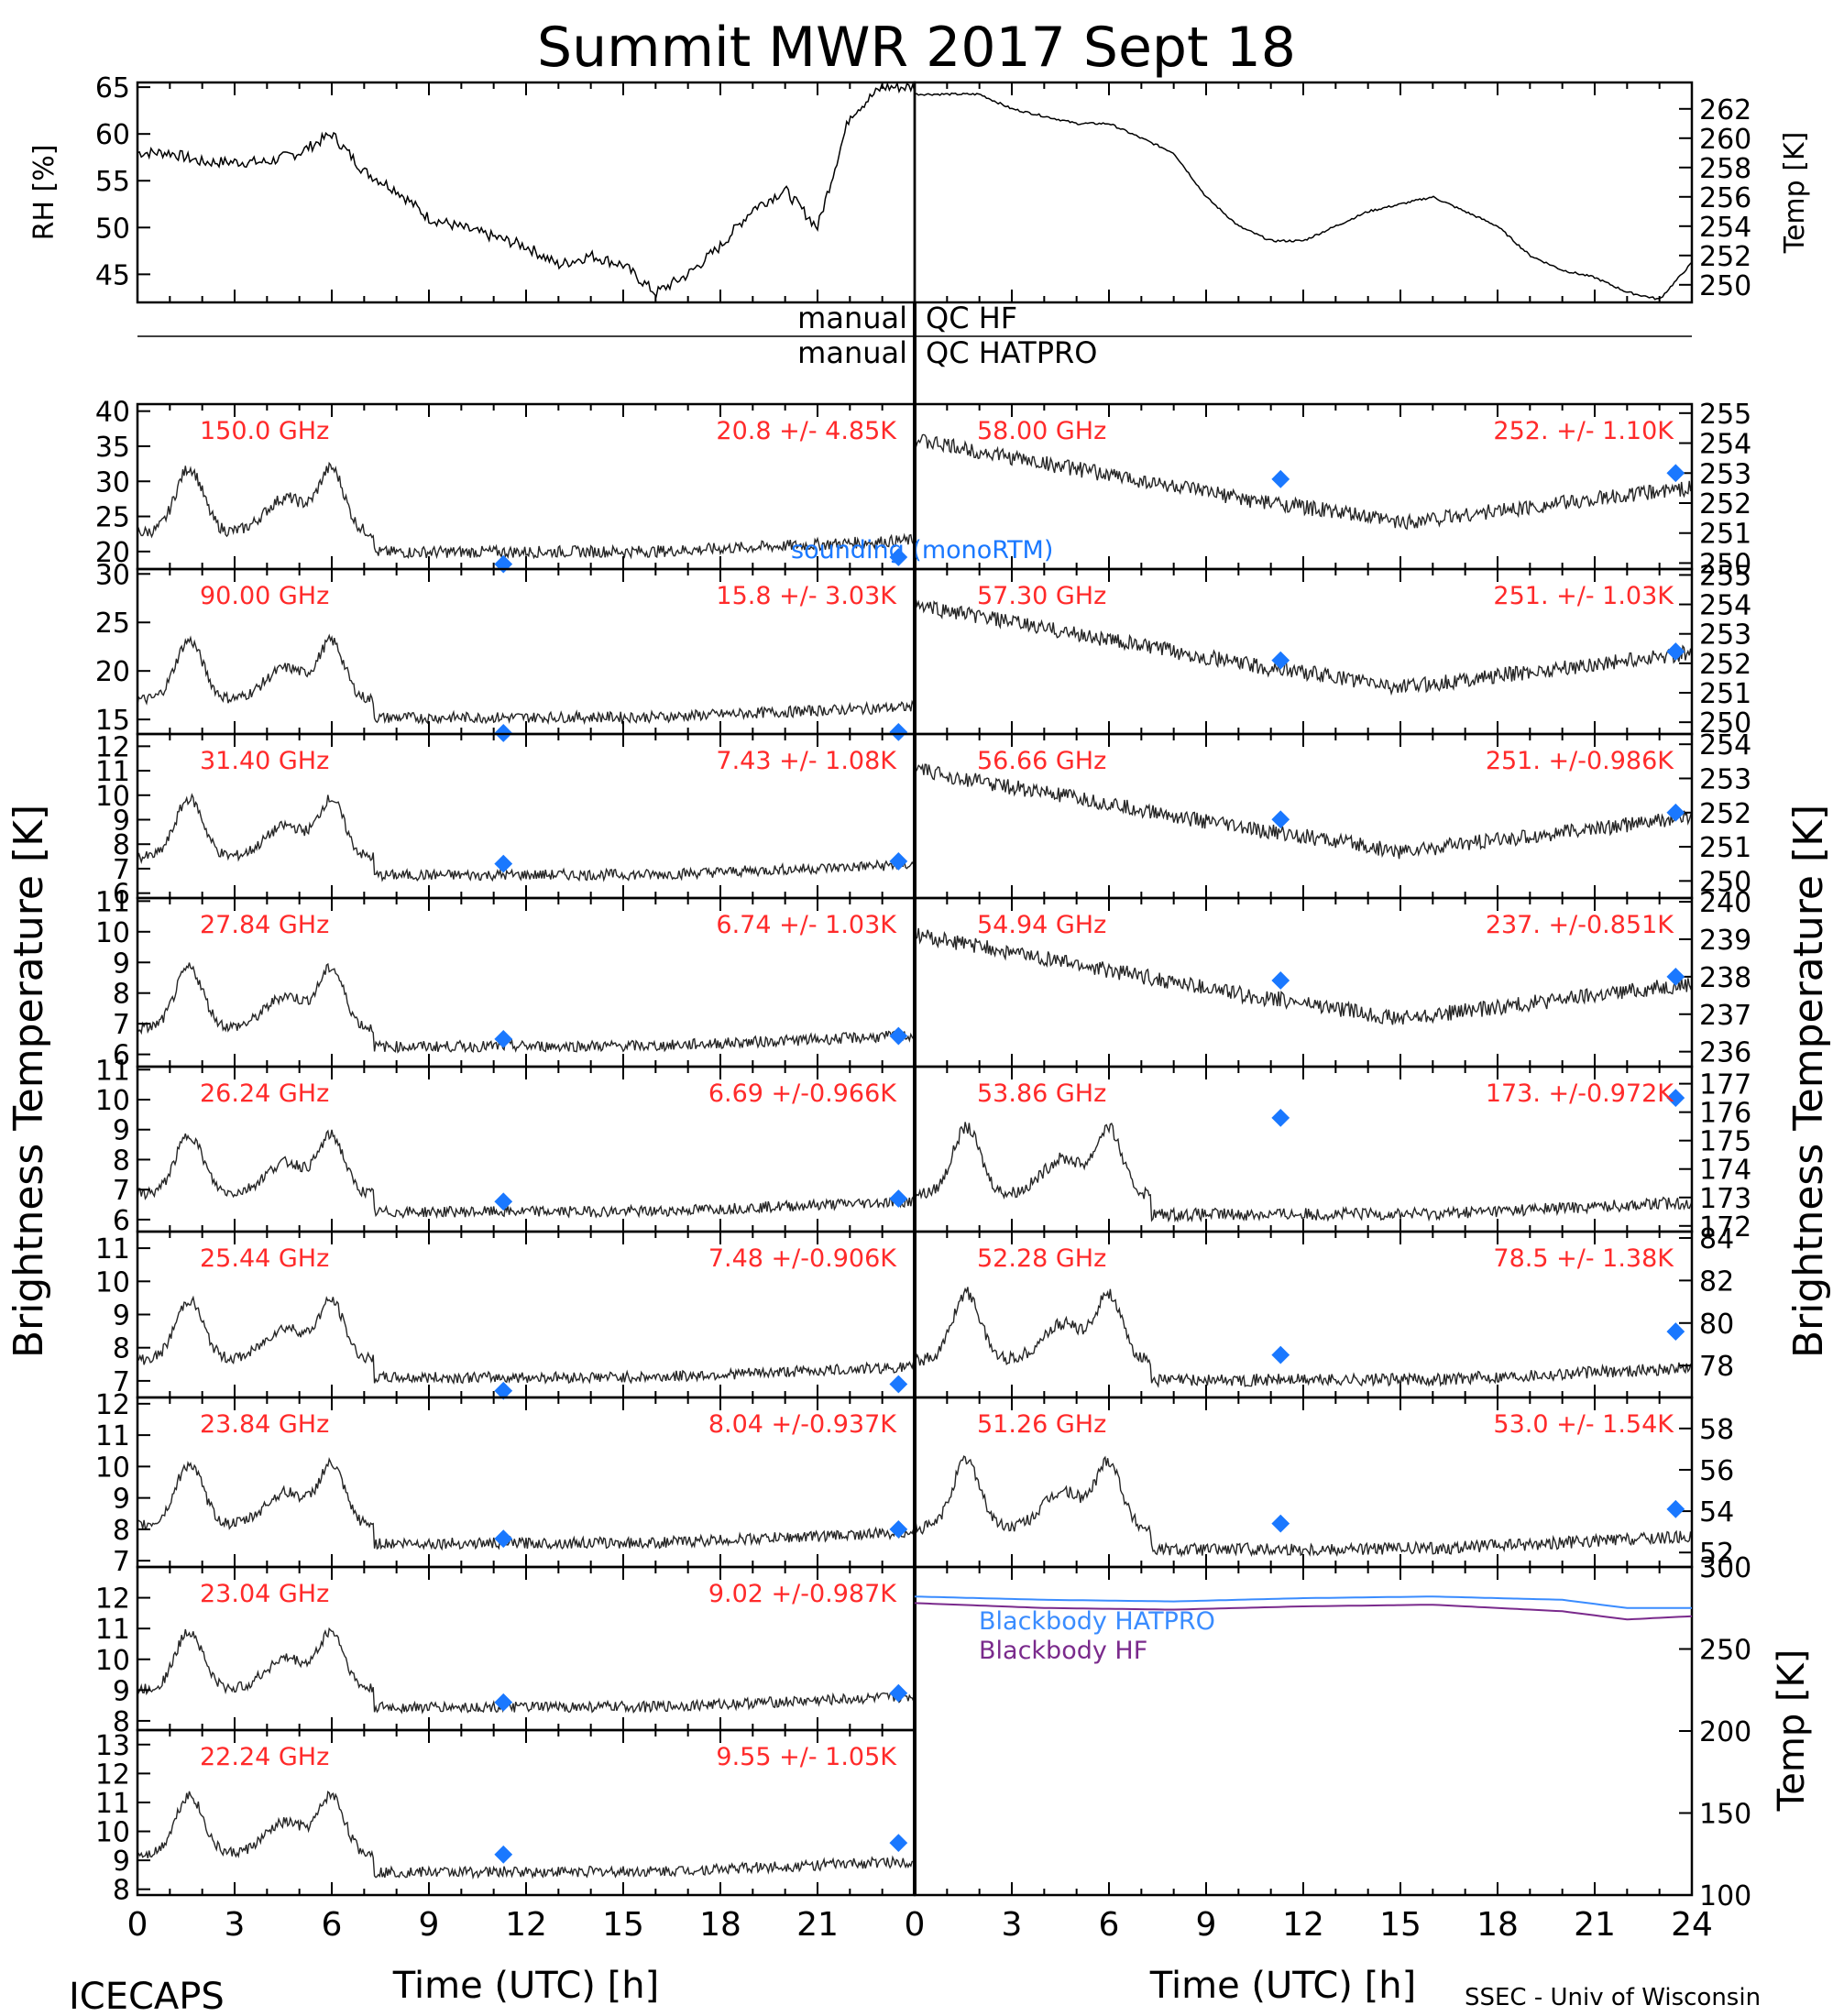 The image size is (1833, 2016). I want to click on x-tick-label: 24, so click(1692, 1925).